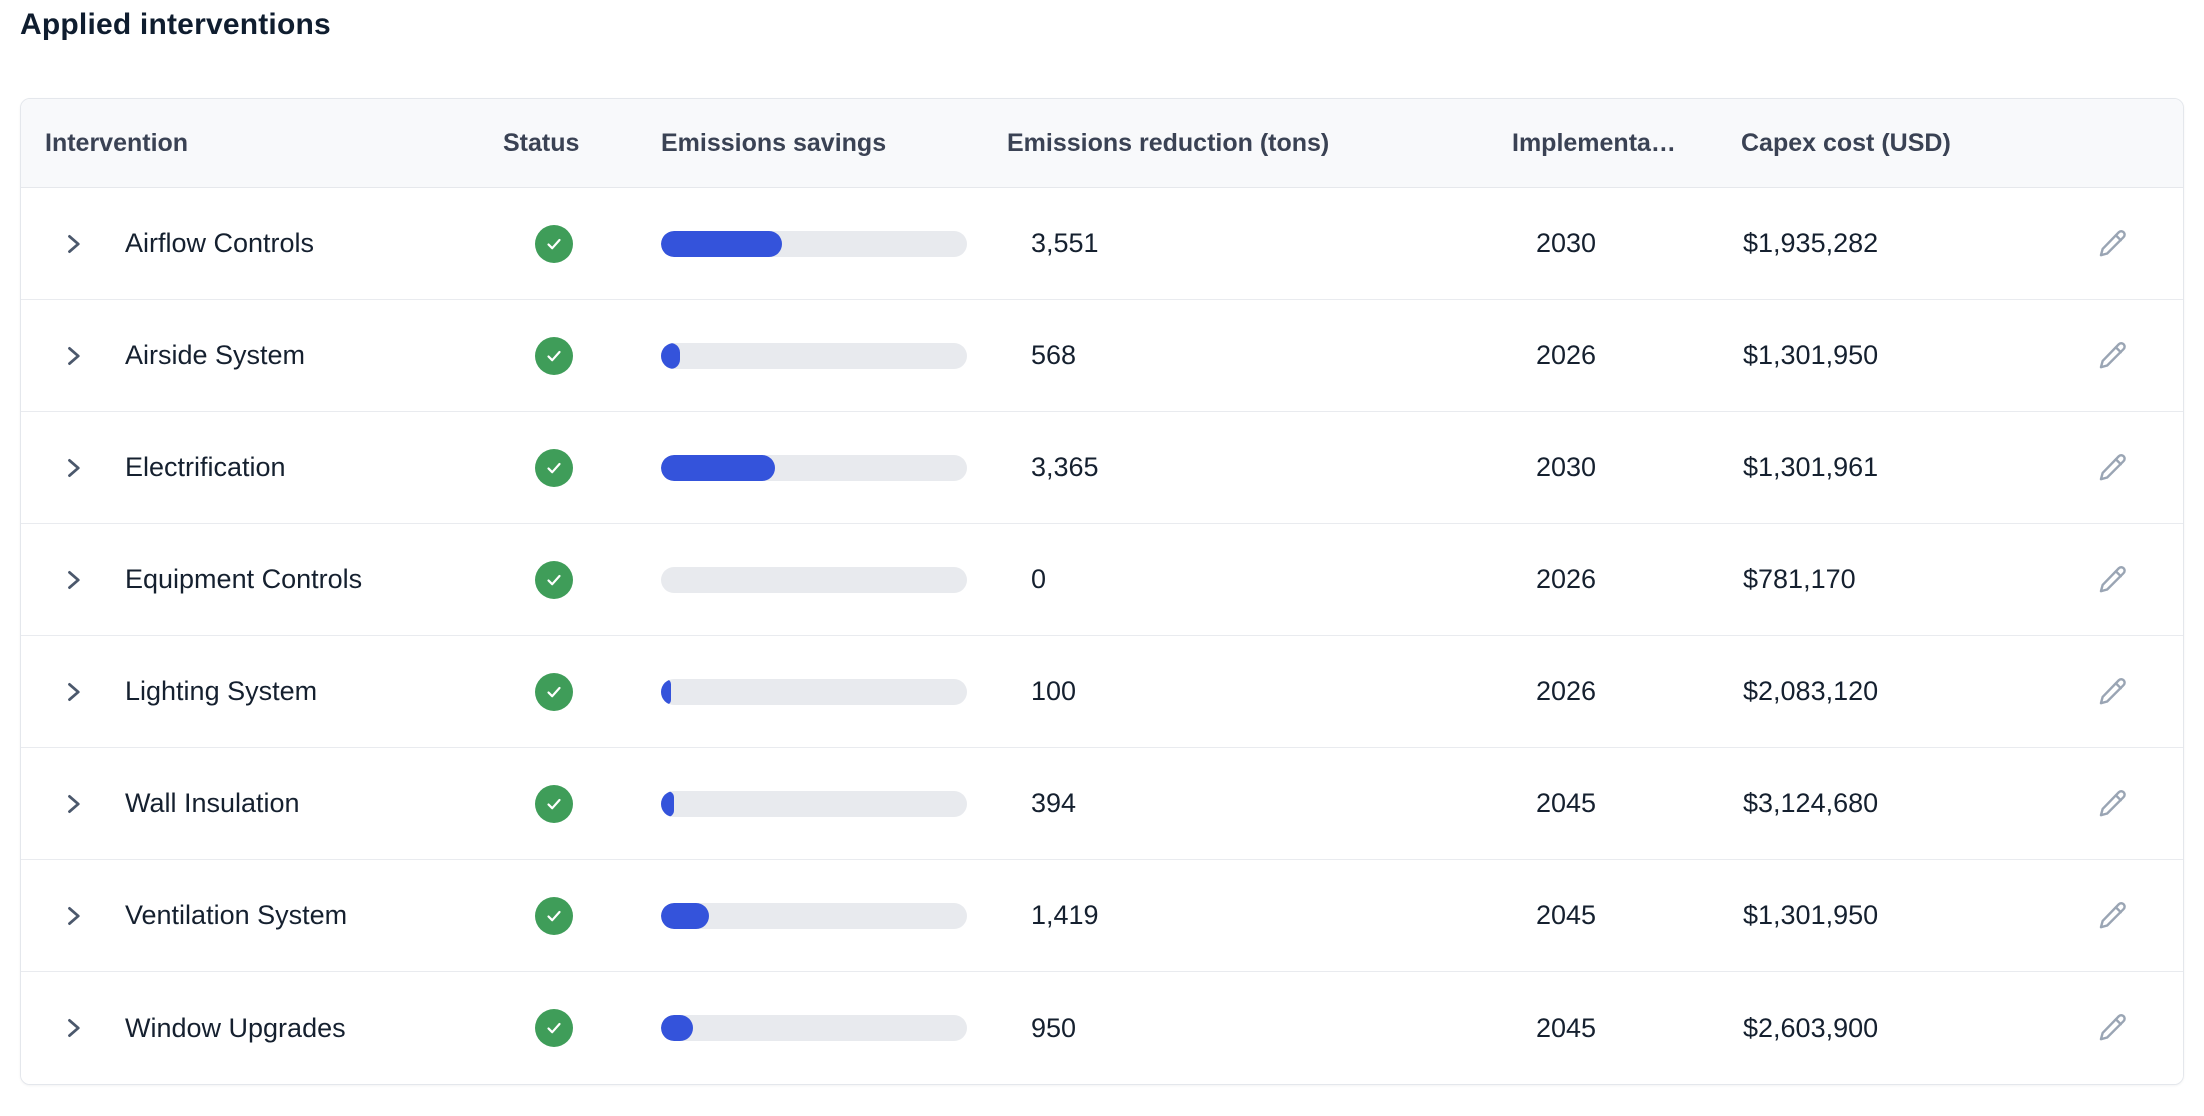 This screenshot has width=2204, height=1116. I want to click on emissions-reduction-value: 568, so click(1054, 355).